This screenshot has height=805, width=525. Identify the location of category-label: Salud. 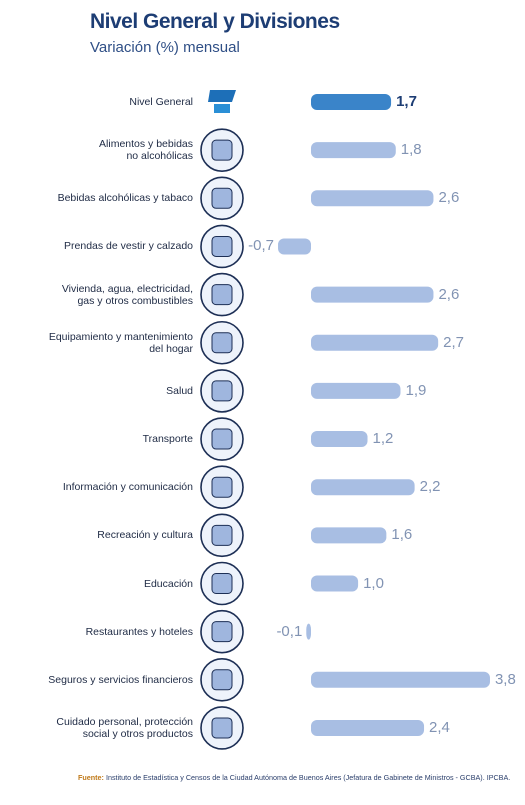
(179, 390).